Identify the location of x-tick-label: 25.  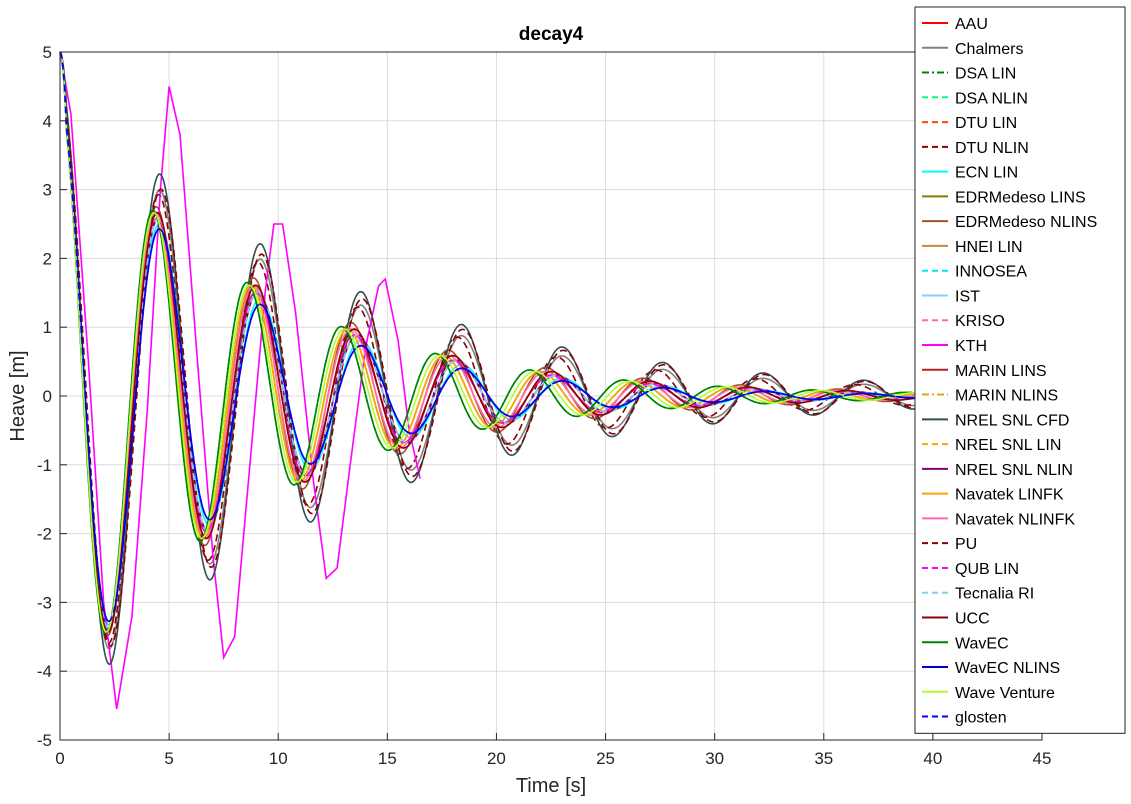
(605, 758).